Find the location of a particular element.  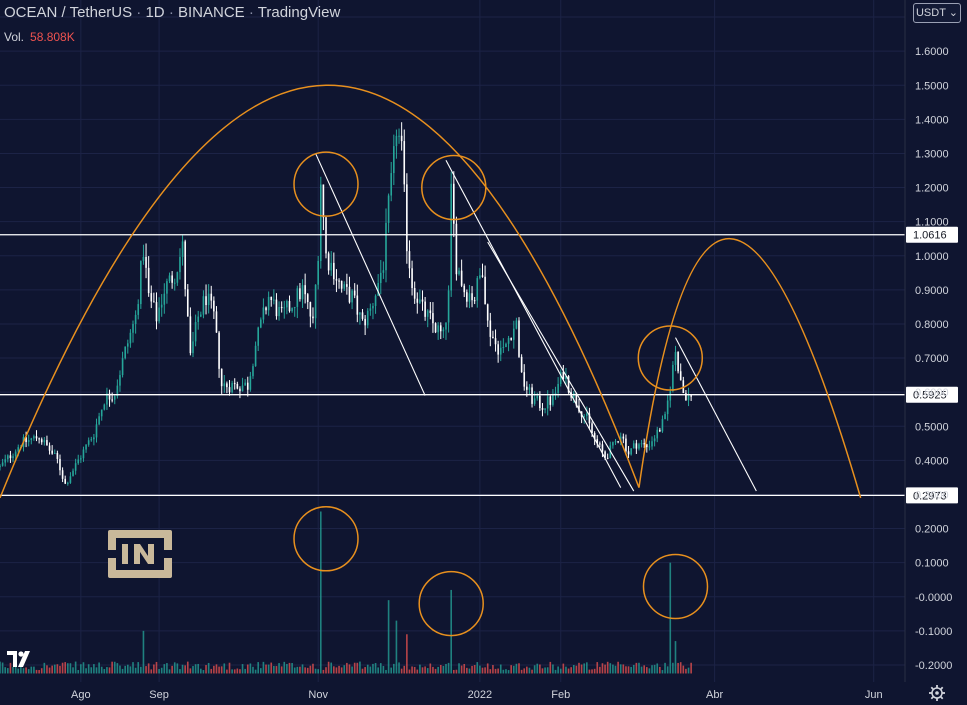

price-tick-label: -0.1000 is located at coordinates (933, 632).